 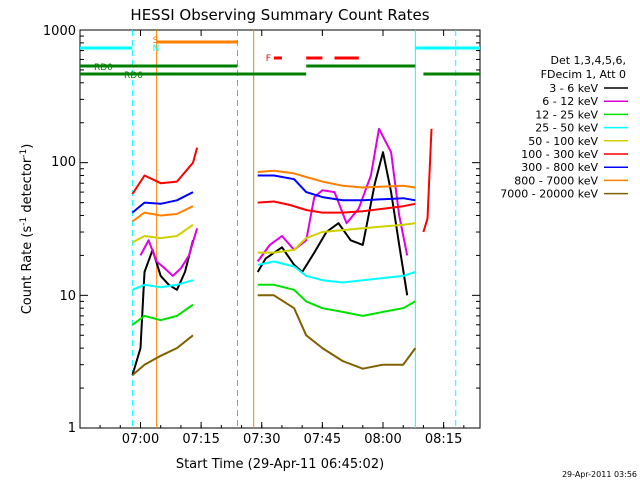 I want to click on legend-entry-label: 6 - 12 keV, so click(x=570, y=101).